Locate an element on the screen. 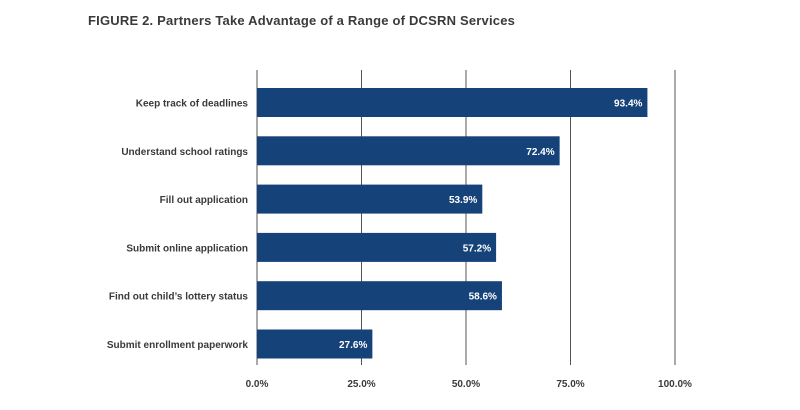  category-label-0: Keep track of deadlines is located at coordinates (192, 104).